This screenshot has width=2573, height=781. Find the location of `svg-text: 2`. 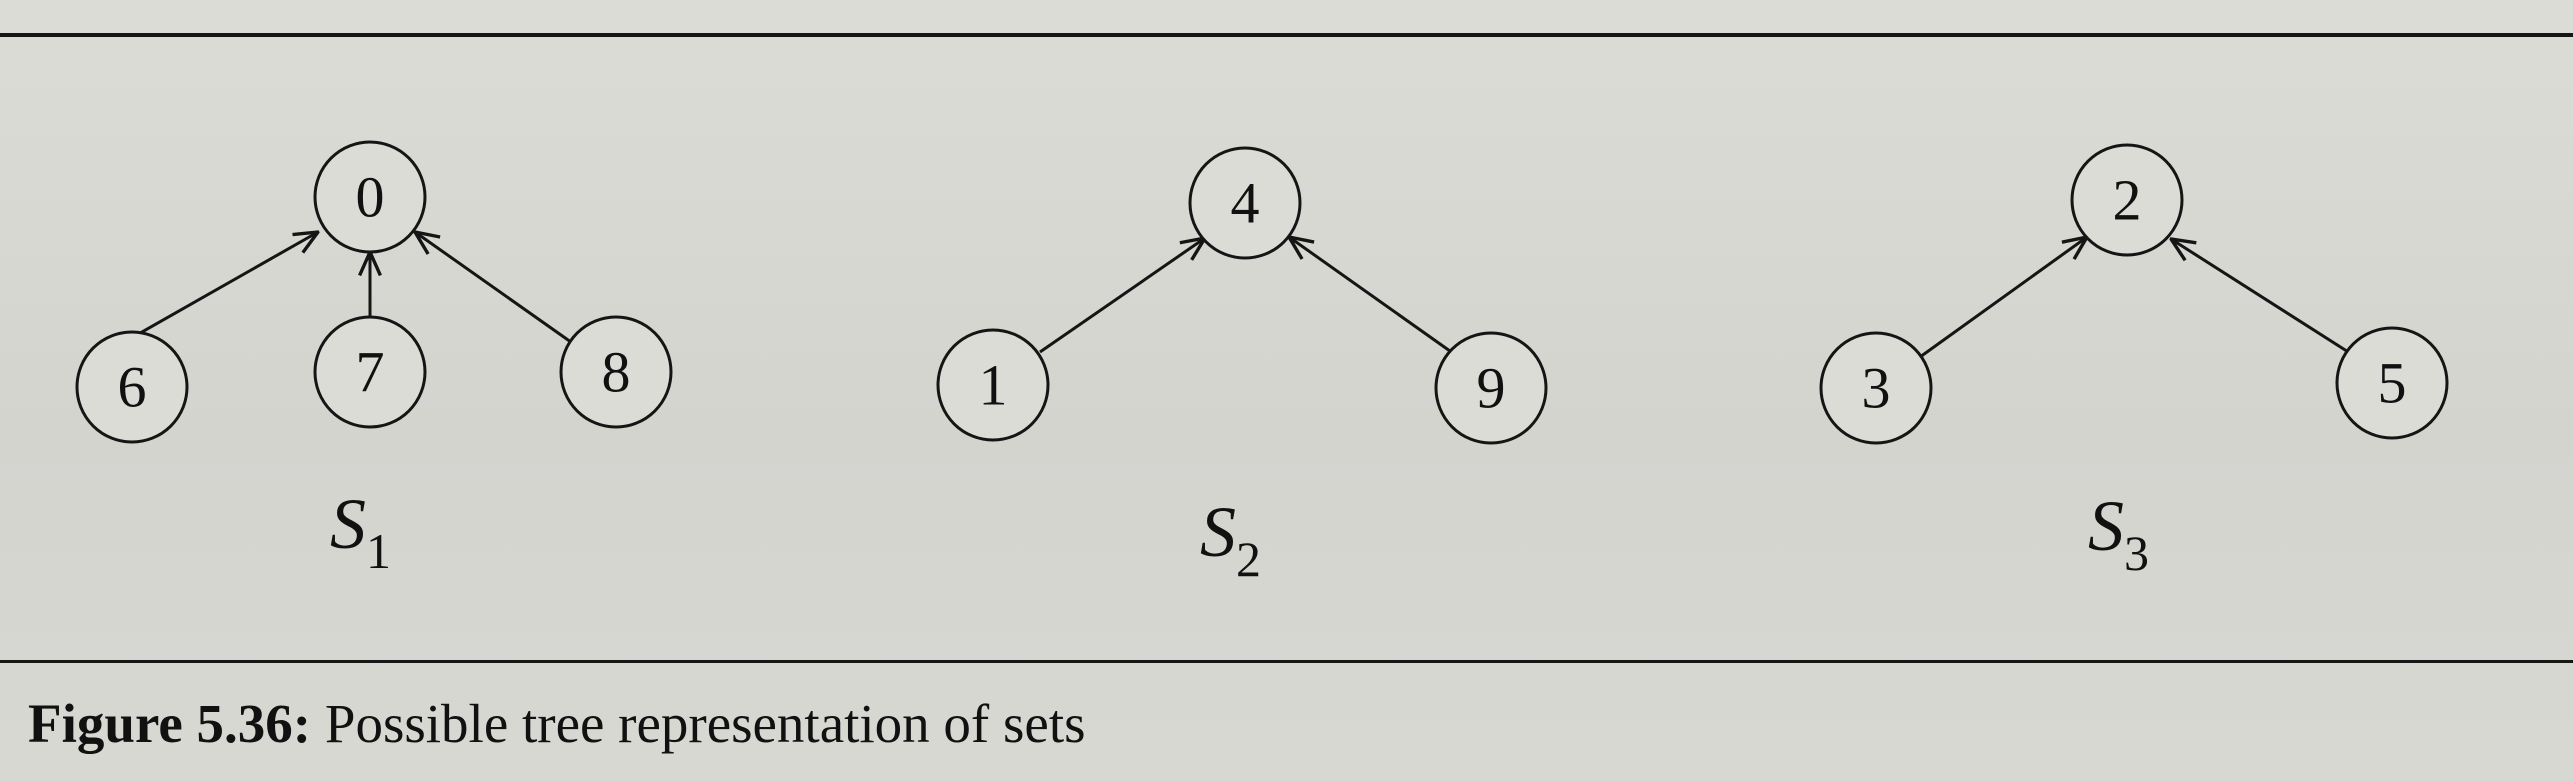

svg-text: 2 is located at coordinates (2127, 200).